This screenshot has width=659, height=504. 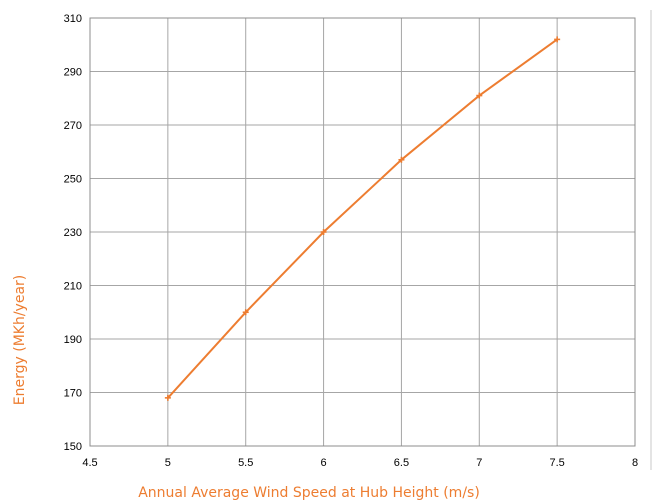 I want to click on x-tick-label: 5.5, so click(x=245, y=463).